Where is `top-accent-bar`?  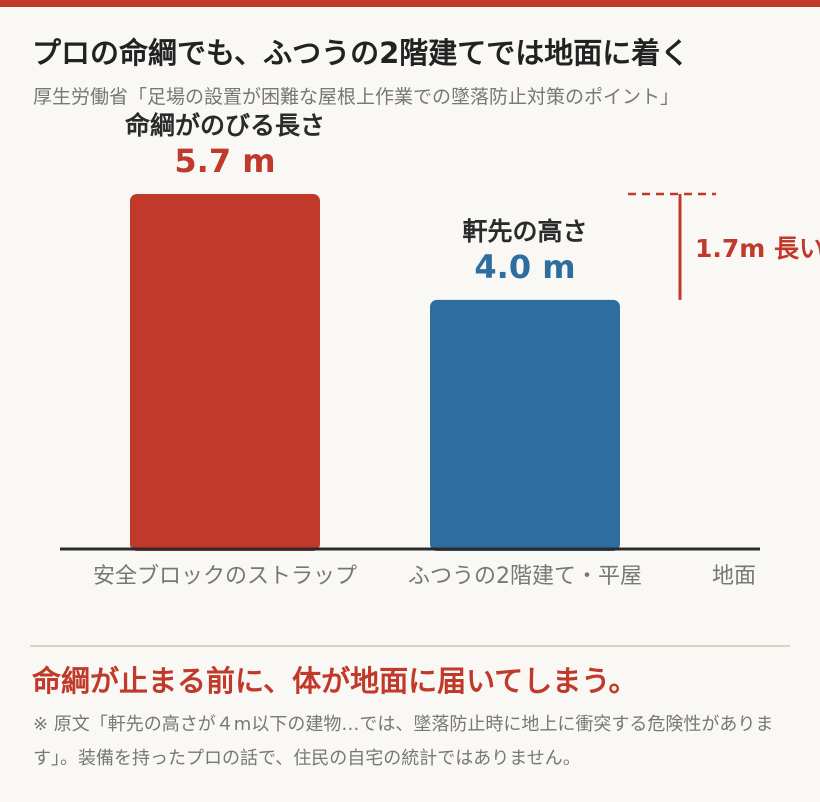
top-accent-bar is located at coordinates (410, 3).